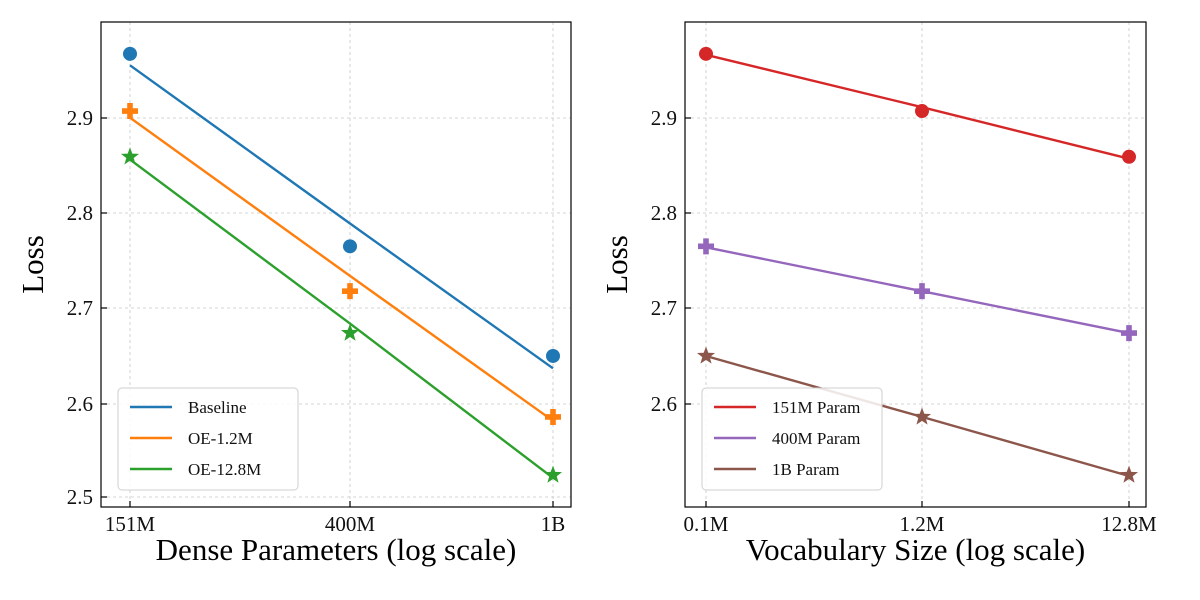 The image size is (1200, 600). Describe the element at coordinates (350, 524) in the screenshot. I see `x-tick-label: 400M` at that location.